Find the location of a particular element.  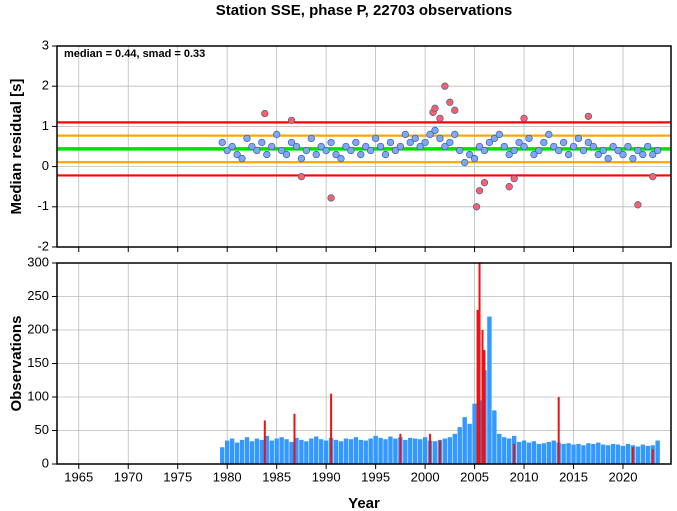

y-tick-label: 0 is located at coordinates (45, 165).